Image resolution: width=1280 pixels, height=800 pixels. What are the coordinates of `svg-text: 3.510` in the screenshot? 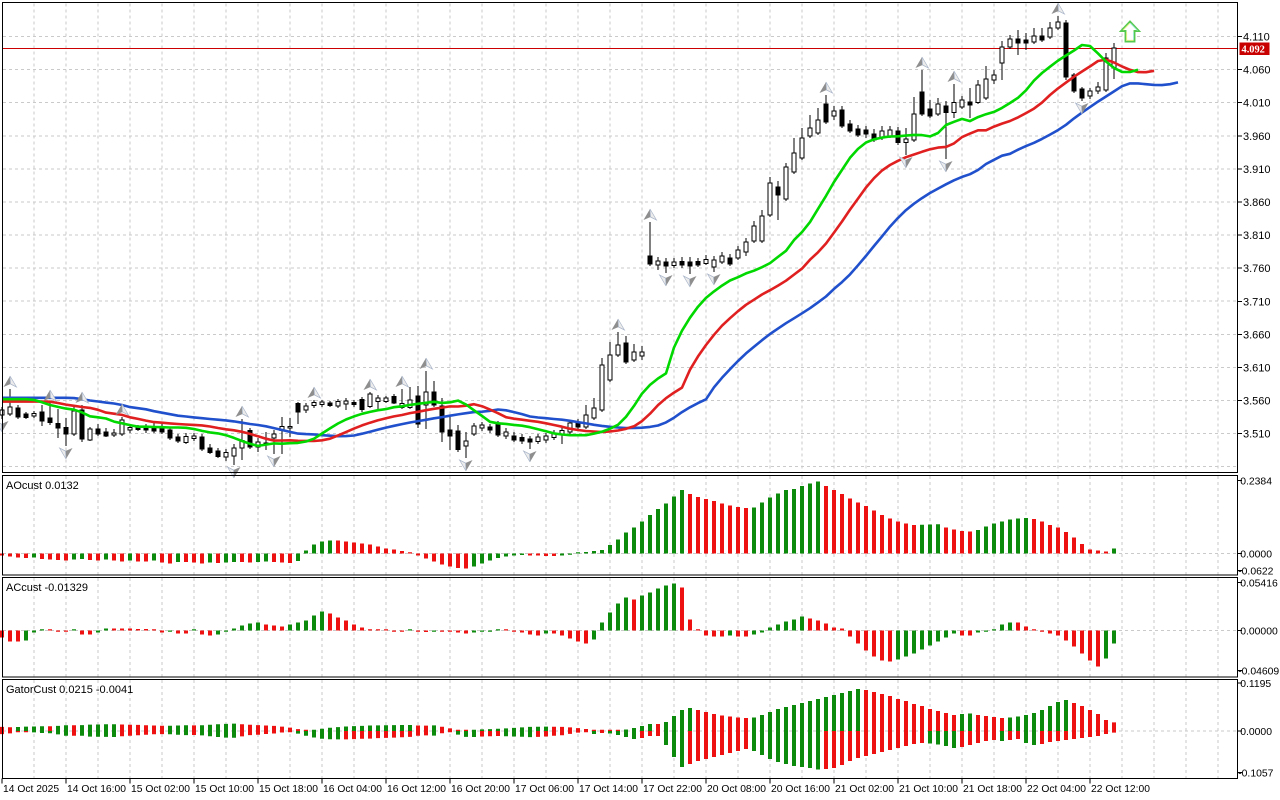 It's located at (1257, 435).